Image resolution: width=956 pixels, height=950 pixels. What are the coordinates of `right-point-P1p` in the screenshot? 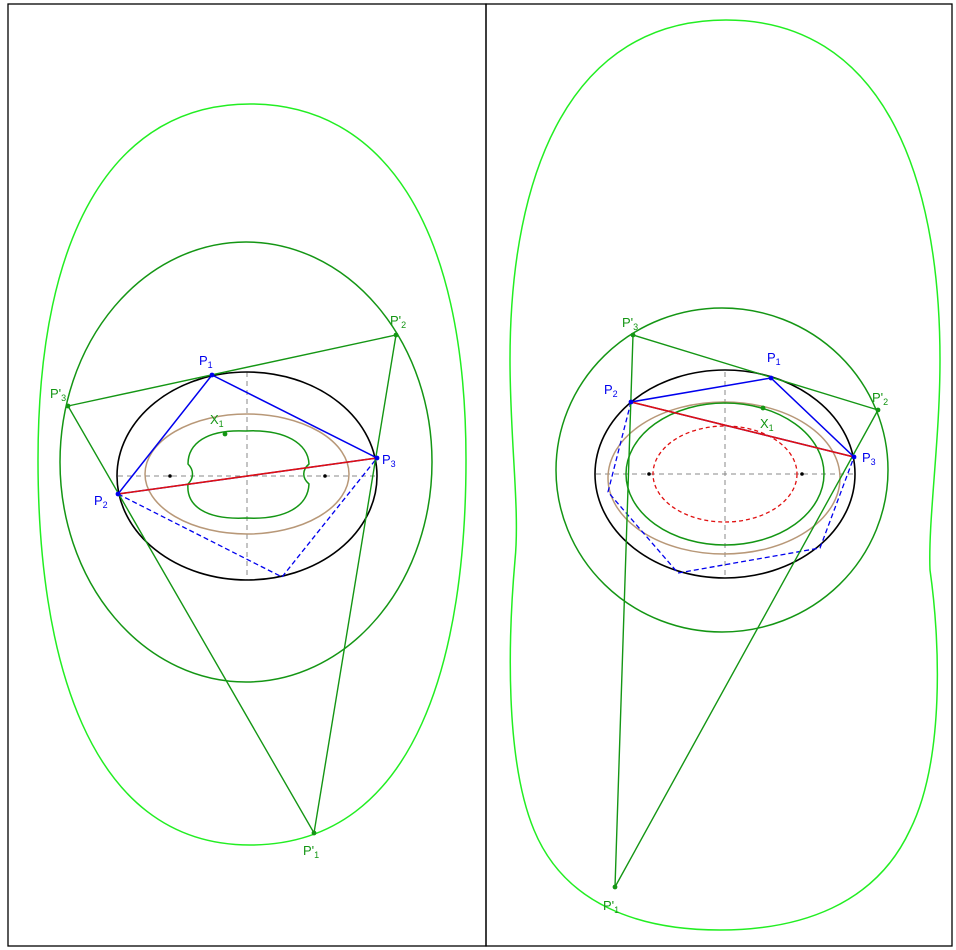 It's located at (615, 887).